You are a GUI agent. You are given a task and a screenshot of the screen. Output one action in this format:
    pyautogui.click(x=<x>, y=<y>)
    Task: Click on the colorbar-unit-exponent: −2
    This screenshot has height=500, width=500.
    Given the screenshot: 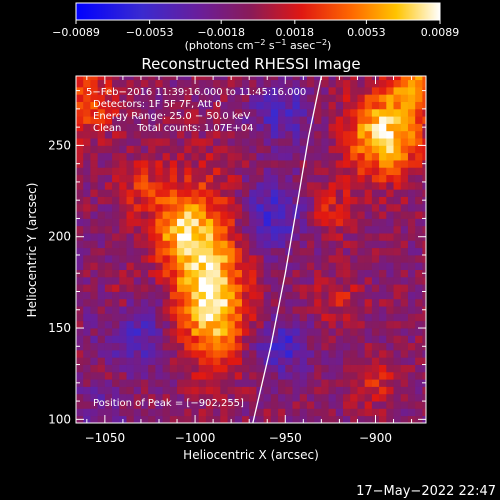 What is the action you would take?
    pyautogui.click(x=321, y=42)
    